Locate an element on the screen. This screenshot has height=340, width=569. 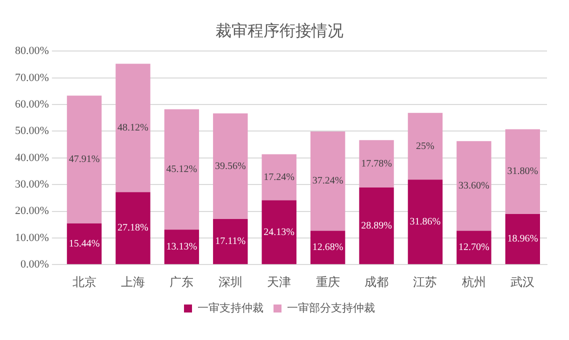
data-label: 27.18% is located at coordinates (133, 228).